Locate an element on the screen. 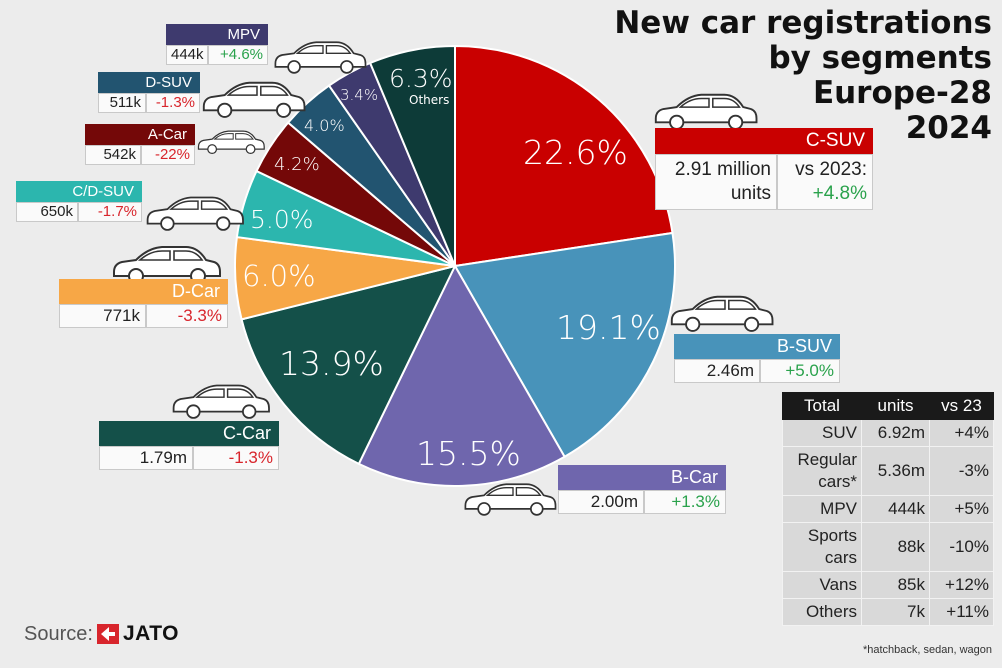 This screenshot has height=668, width=1002. car-icon-c-car is located at coordinates (221, 401).